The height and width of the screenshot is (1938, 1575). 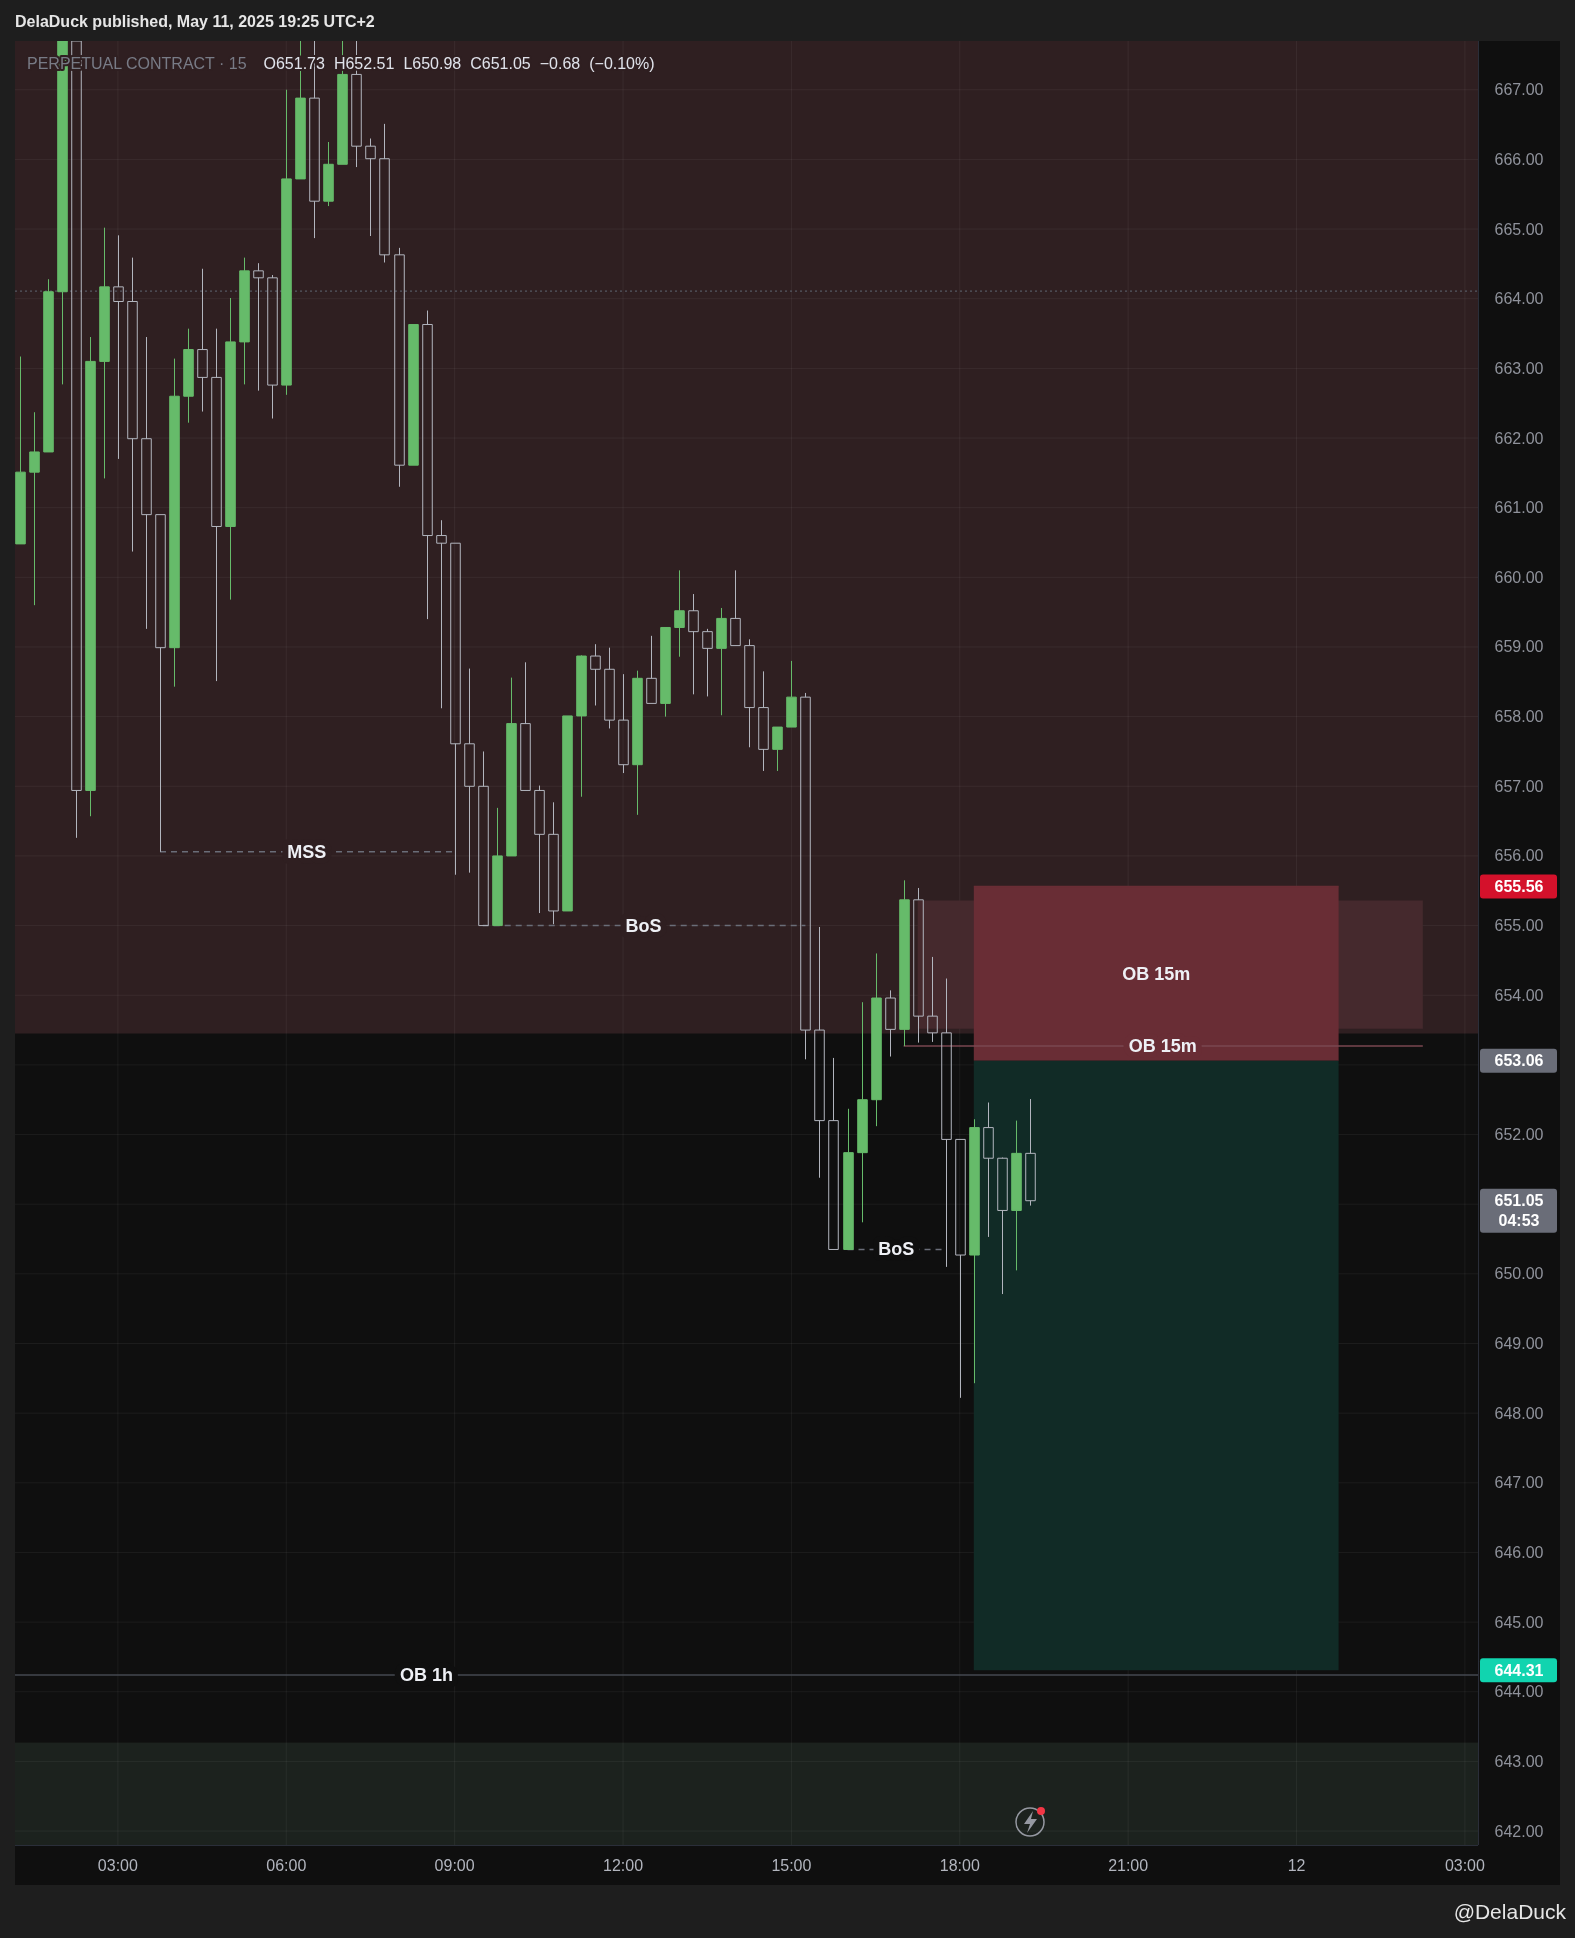 What do you see at coordinates (307, 851) in the screenshot?
I see `annotation: MSS` at bounding box center [307, 851].